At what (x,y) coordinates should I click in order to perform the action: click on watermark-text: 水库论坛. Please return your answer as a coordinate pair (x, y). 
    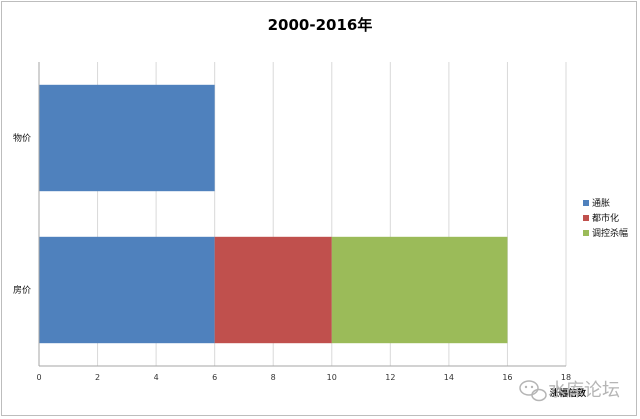
    Looking at the image, I should click on (584, 390).